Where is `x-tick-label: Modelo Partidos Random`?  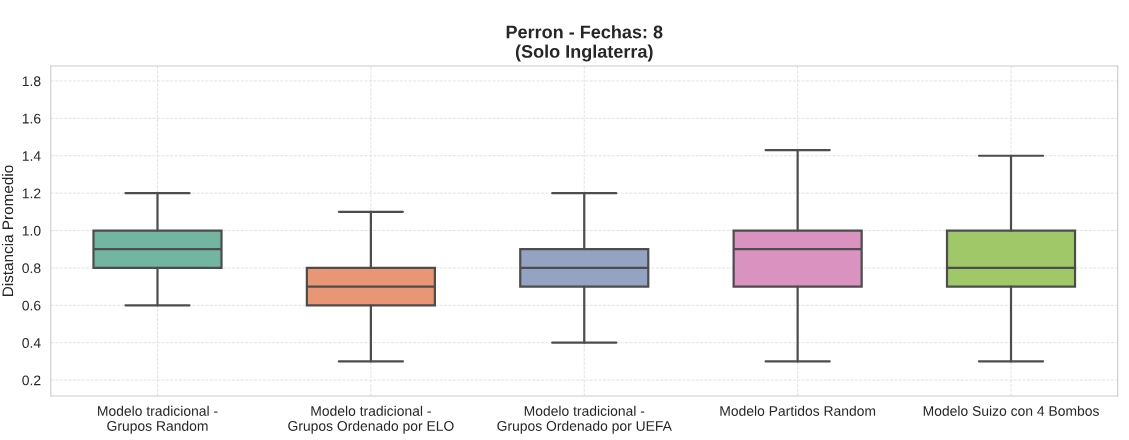
x-tick-label: Modelo Partidos Random is located at coordinates (798, 410).